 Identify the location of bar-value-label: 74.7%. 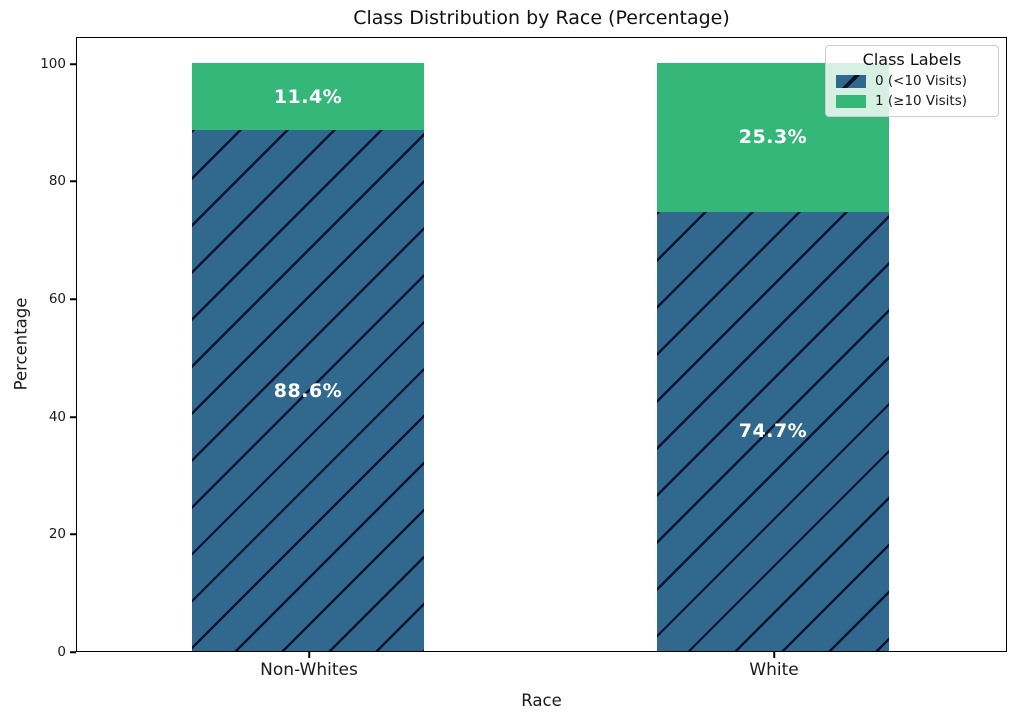
(773, 431).